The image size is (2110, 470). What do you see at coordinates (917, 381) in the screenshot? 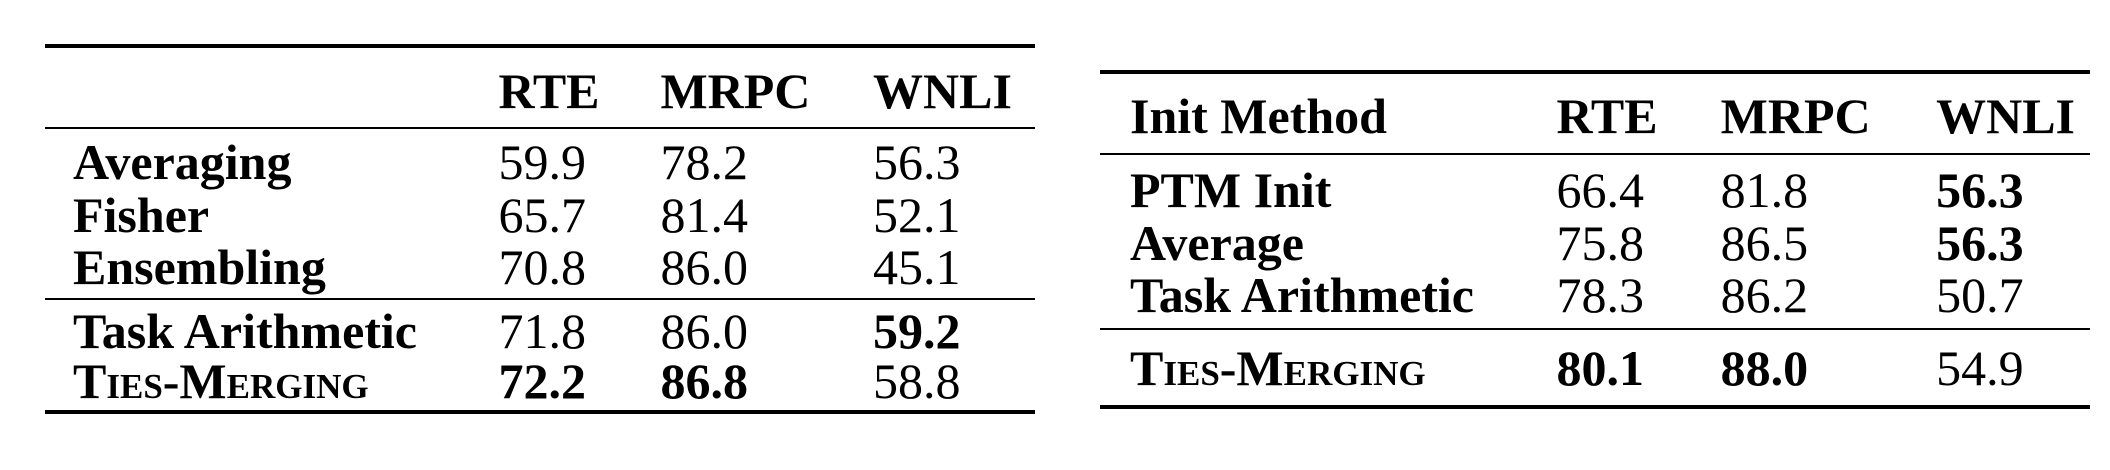
I see `cell-wnli: 58.8` at bounding box center [917, 381].